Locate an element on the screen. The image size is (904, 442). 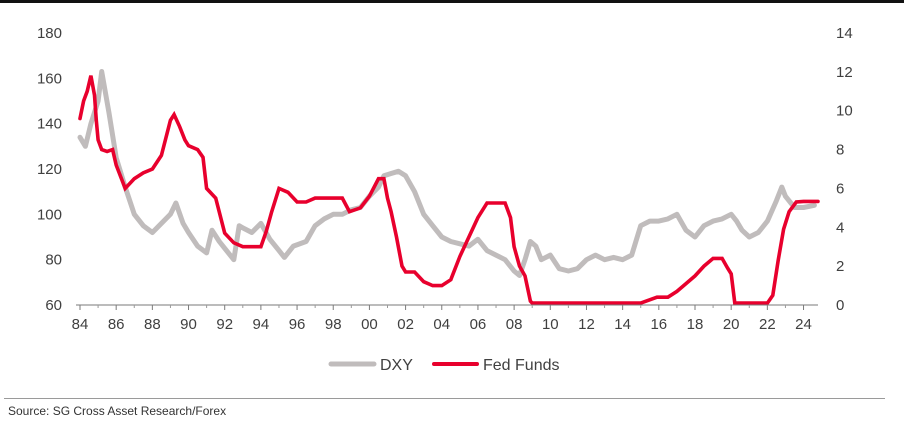
x-tick-label: 22 is located at coordinates (767, 324).